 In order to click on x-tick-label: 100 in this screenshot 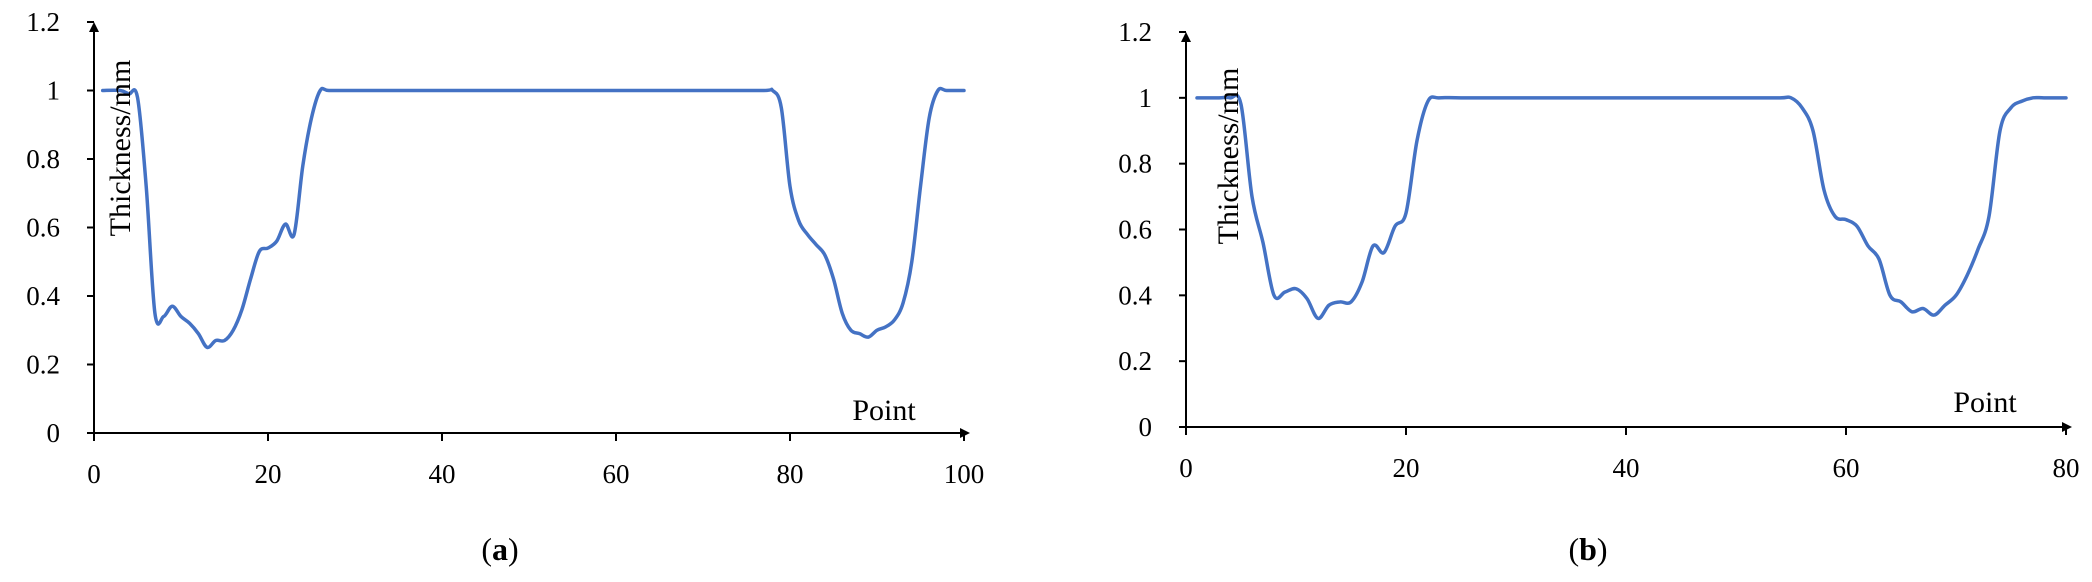, I will do `click(964, 474)`.